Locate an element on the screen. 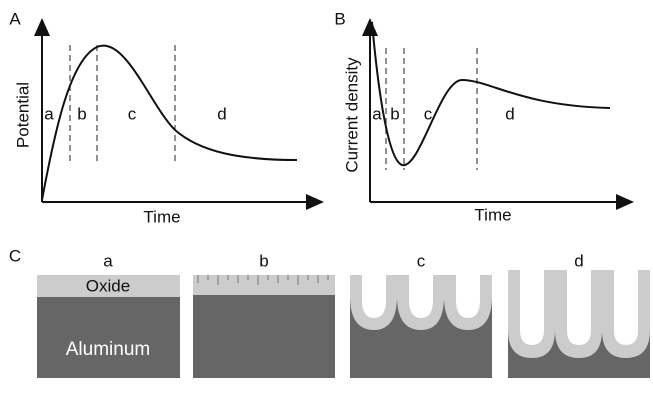 The image size is (653, 410). layer-label: Oxide is located at coordinates (108, 285).